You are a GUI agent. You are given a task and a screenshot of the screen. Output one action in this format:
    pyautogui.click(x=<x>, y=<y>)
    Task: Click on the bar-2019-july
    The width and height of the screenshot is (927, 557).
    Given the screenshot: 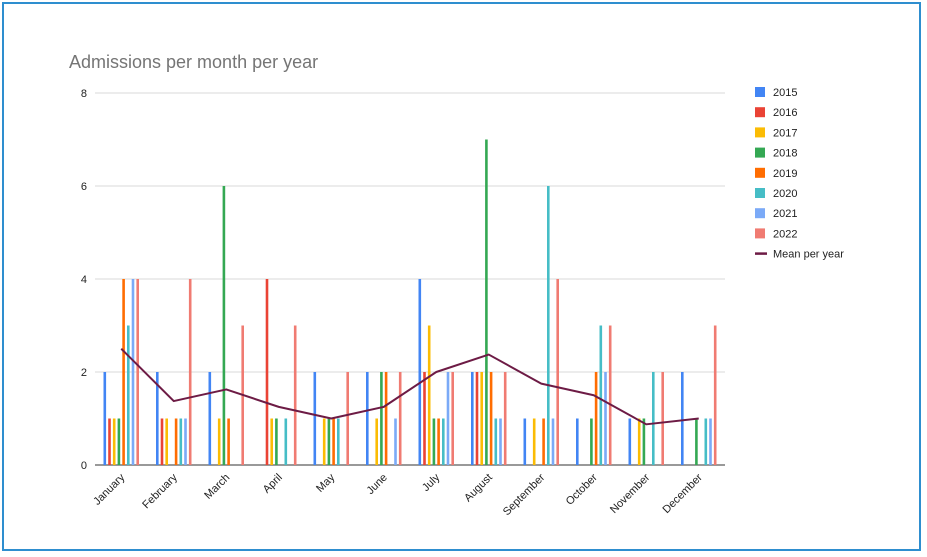 What is the action you would take?
    pyautogui.click(x=438, y=441)
    